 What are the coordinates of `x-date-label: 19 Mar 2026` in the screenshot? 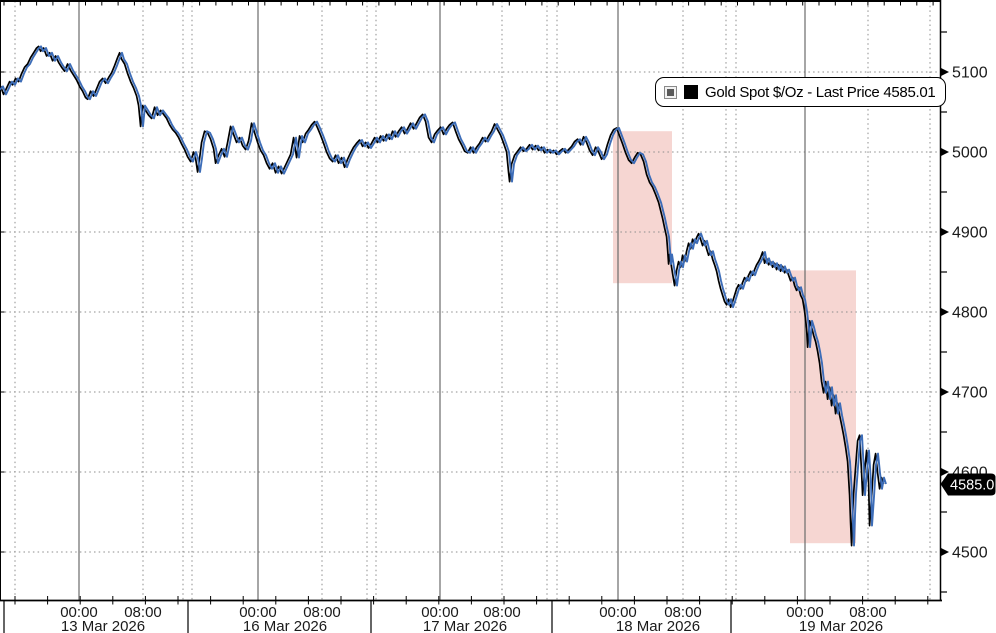 It's located at (841, 625).